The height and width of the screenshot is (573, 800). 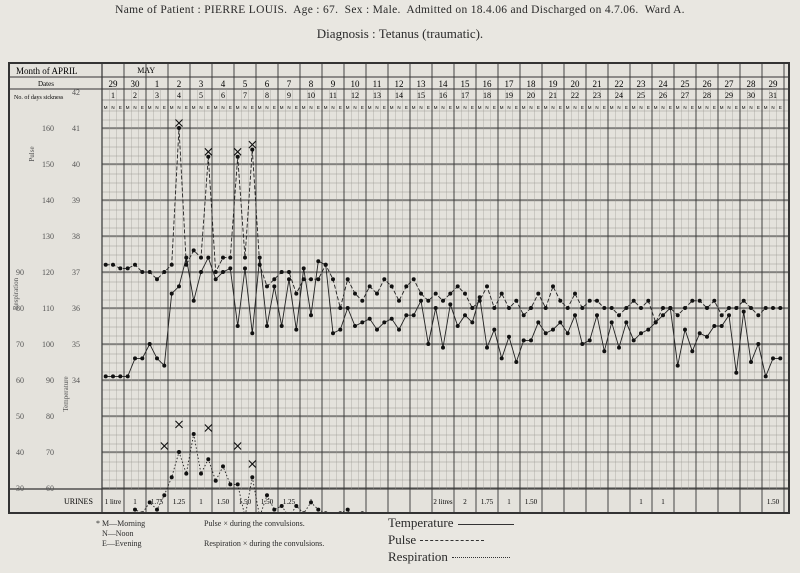 I want to click on day-count-cell: 18, so click(x=487, y=95).